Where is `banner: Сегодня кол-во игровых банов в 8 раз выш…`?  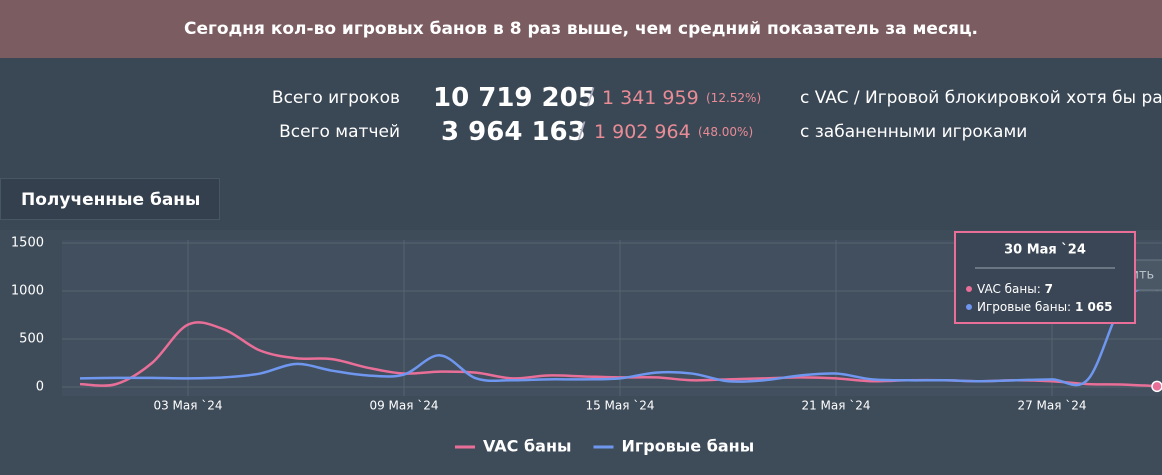 banner: Сегодня кол-во игровых банов в 8 раз выш… is located at coordinates (581, 29).